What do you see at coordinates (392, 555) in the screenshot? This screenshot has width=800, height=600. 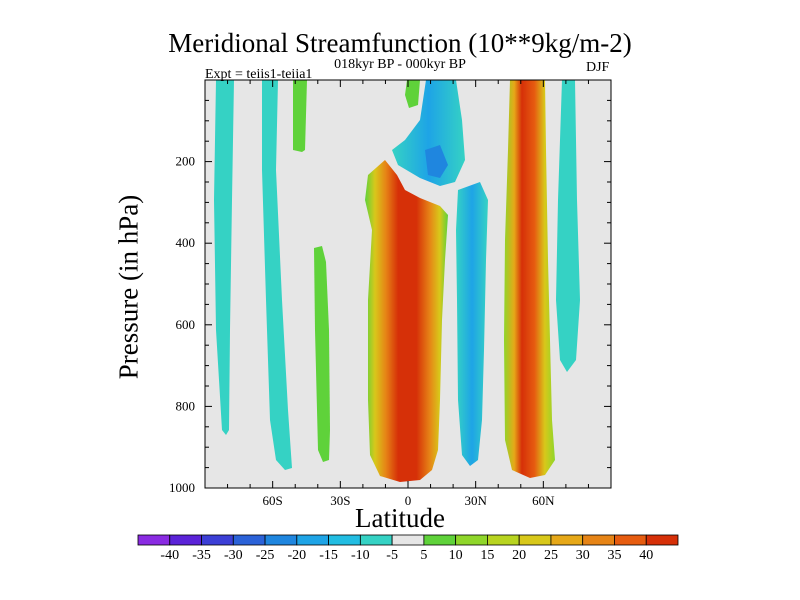 I see `colorbar-label: -5` at bounding box center [392, 555].